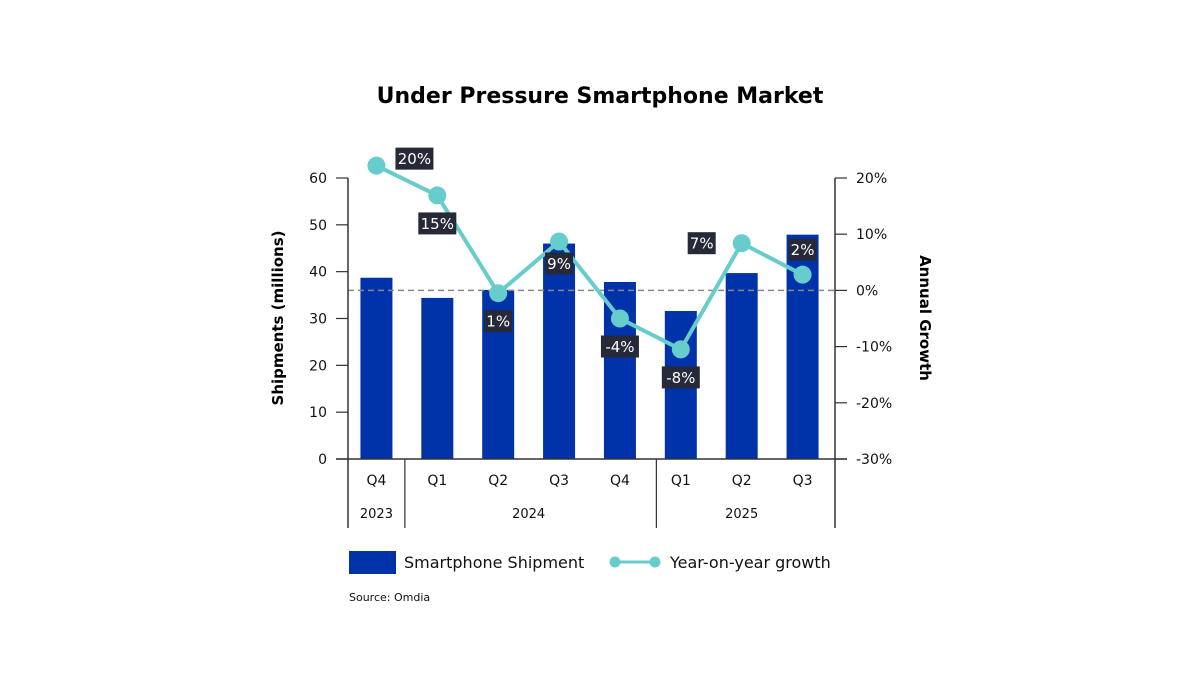 This screenshot has width=1200, height=675. I want to click on data-label: -8%, so click(680, 378).